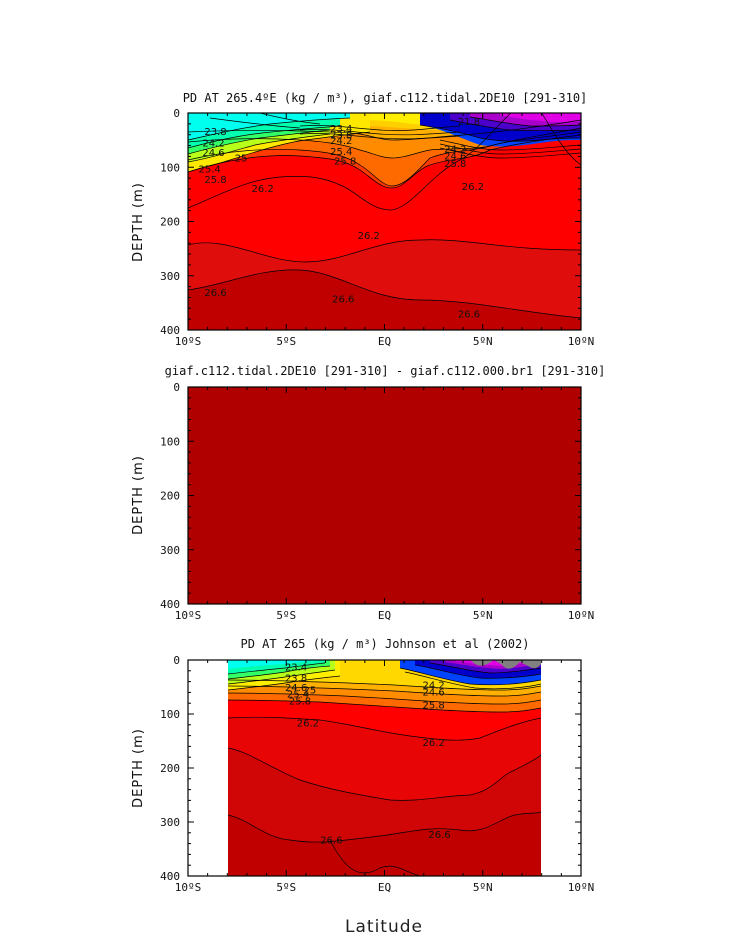 The height and width of the screenshot is (945, 733). What do you see at coordinates (138, 768) in the screenshot?
I see `panel-3-ylabel: DEPTH (m)` at bounding box center [138, 768].